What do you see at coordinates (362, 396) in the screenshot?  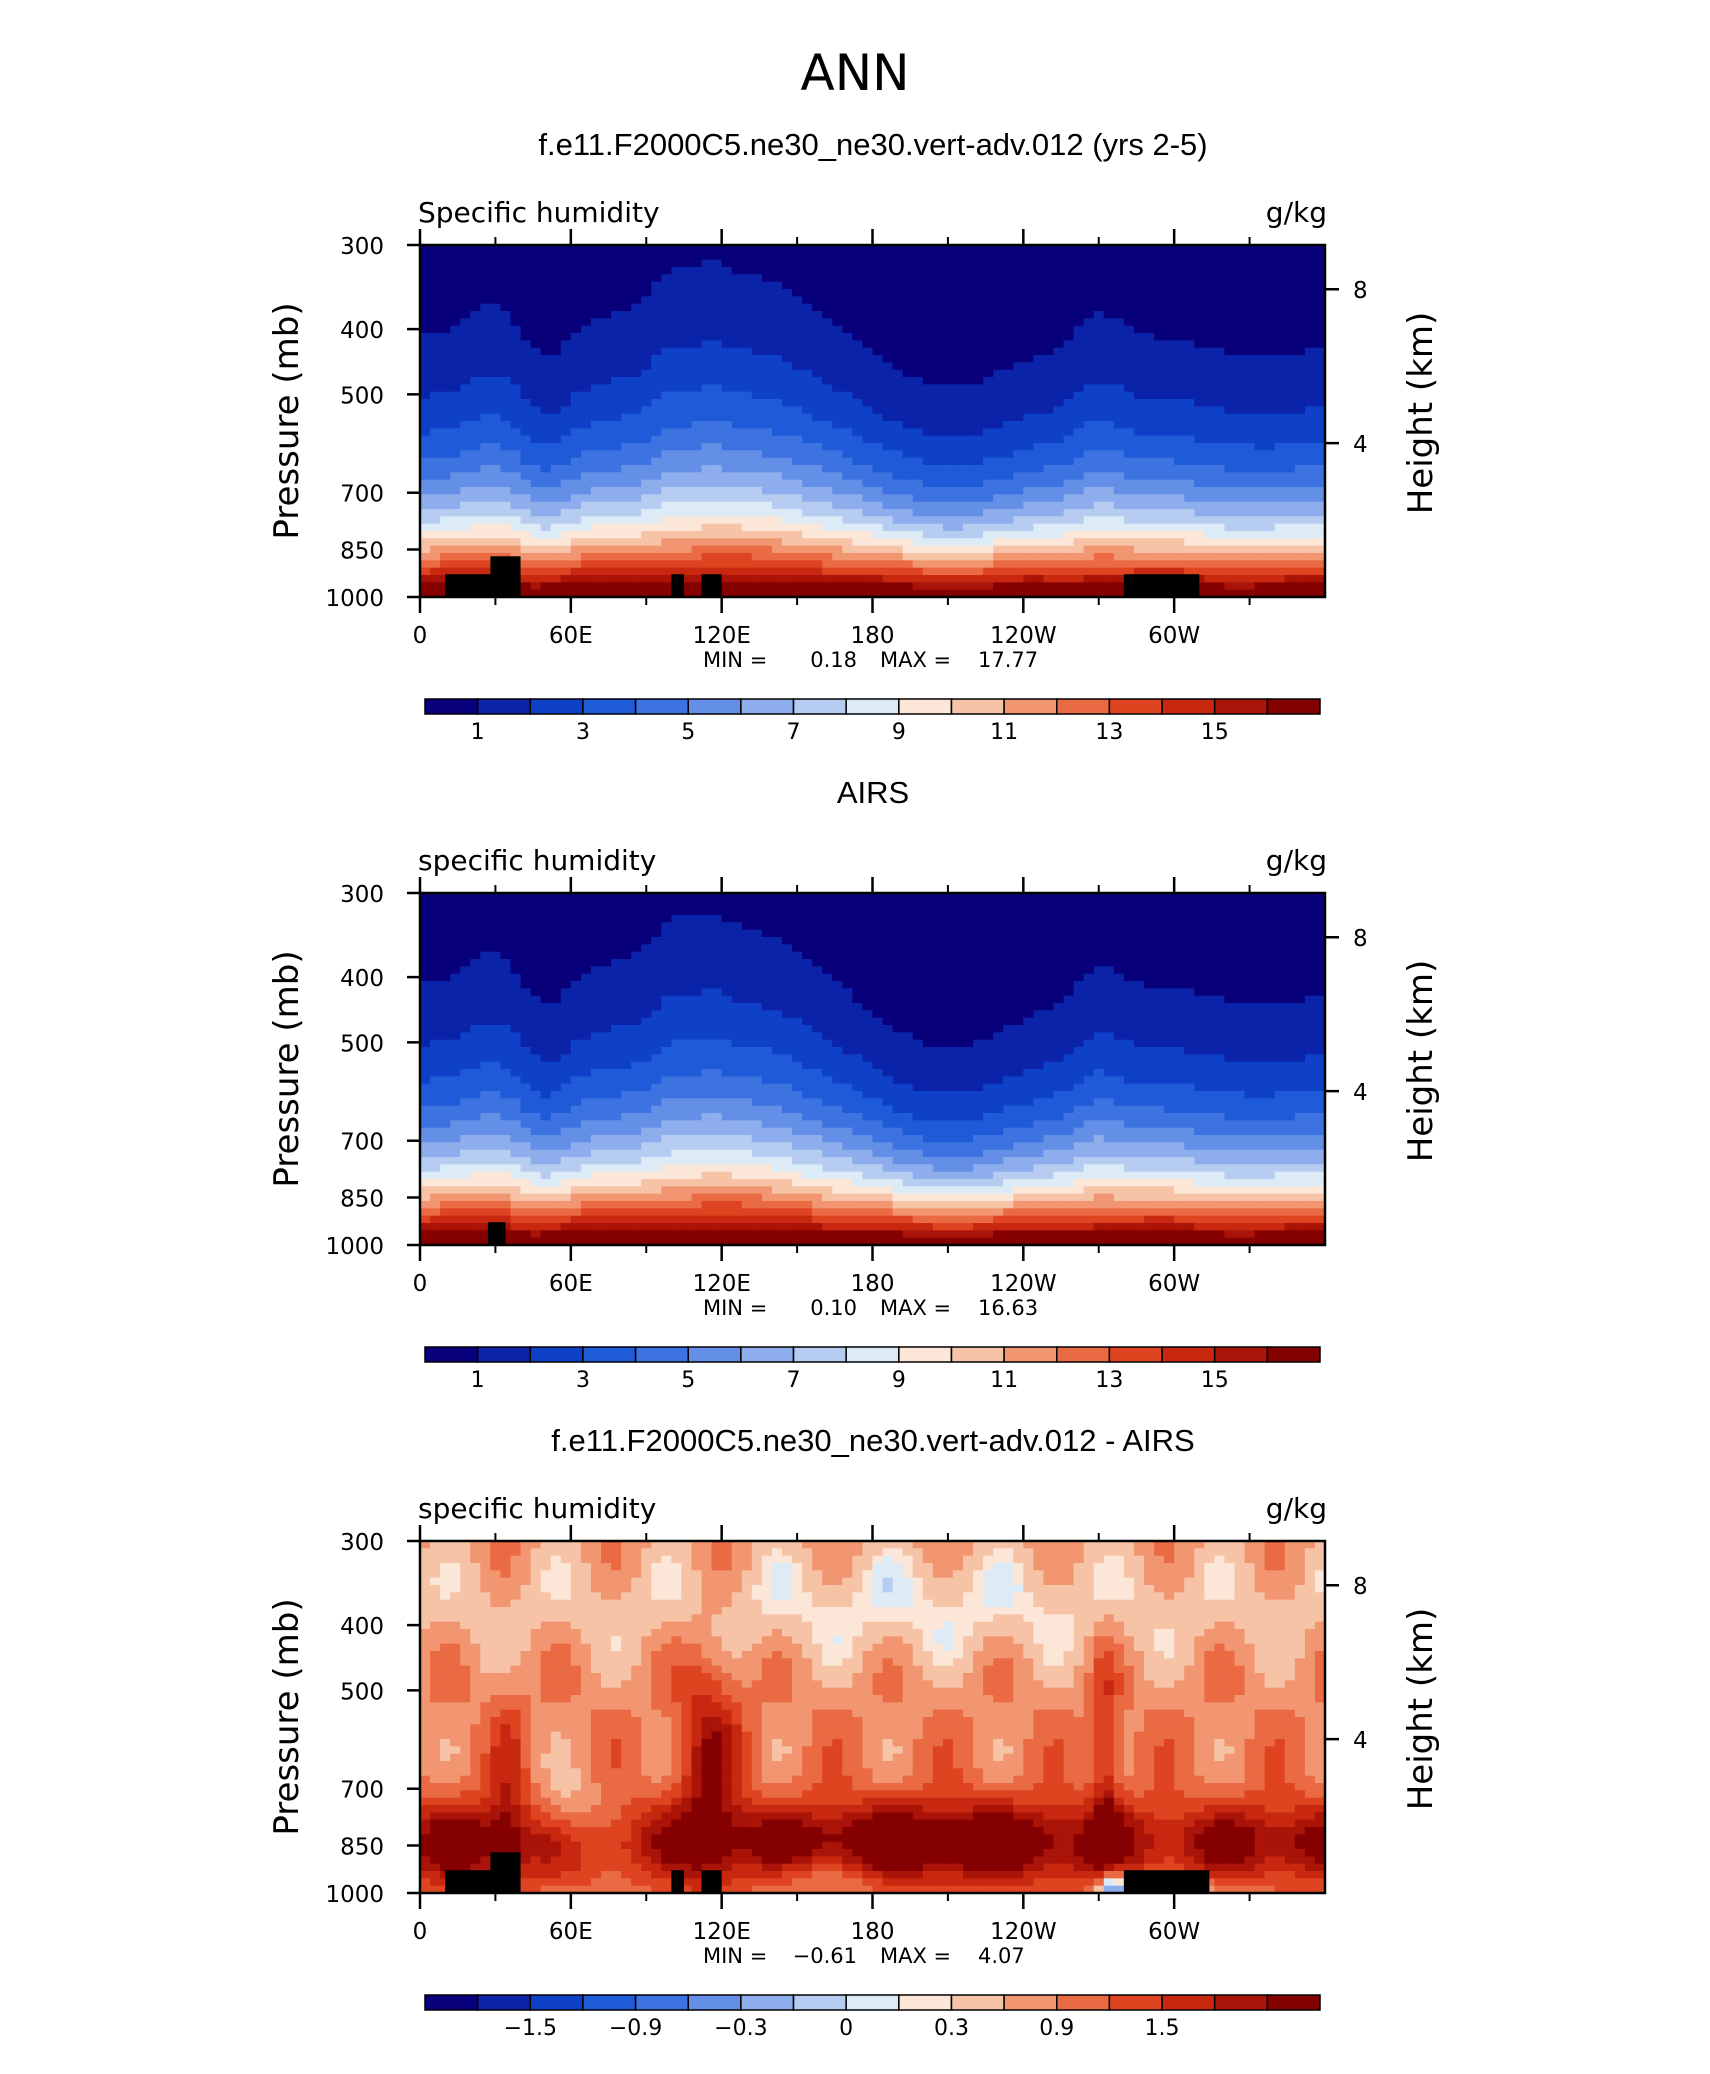 I see `y-tick-label: 500` at bounding box center [362, 396].